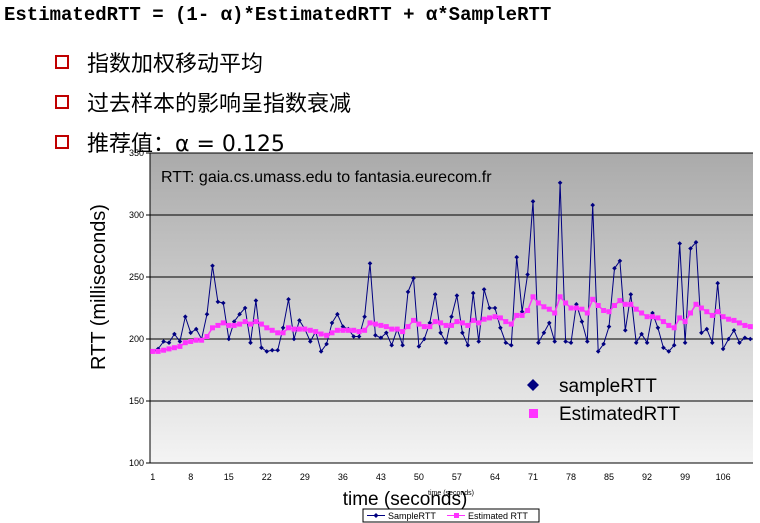 Image resolution: width=760 pixels, height=523 pixels. I want to click on x-tick-label: 50, so click(419, 477).